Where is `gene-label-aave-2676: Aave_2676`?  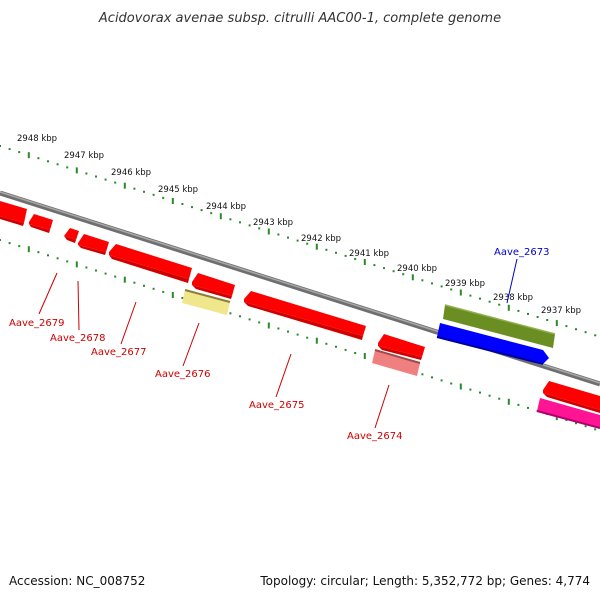 gene-label-aave-2676: Aave_2676 is located at coordinates (183, 374).